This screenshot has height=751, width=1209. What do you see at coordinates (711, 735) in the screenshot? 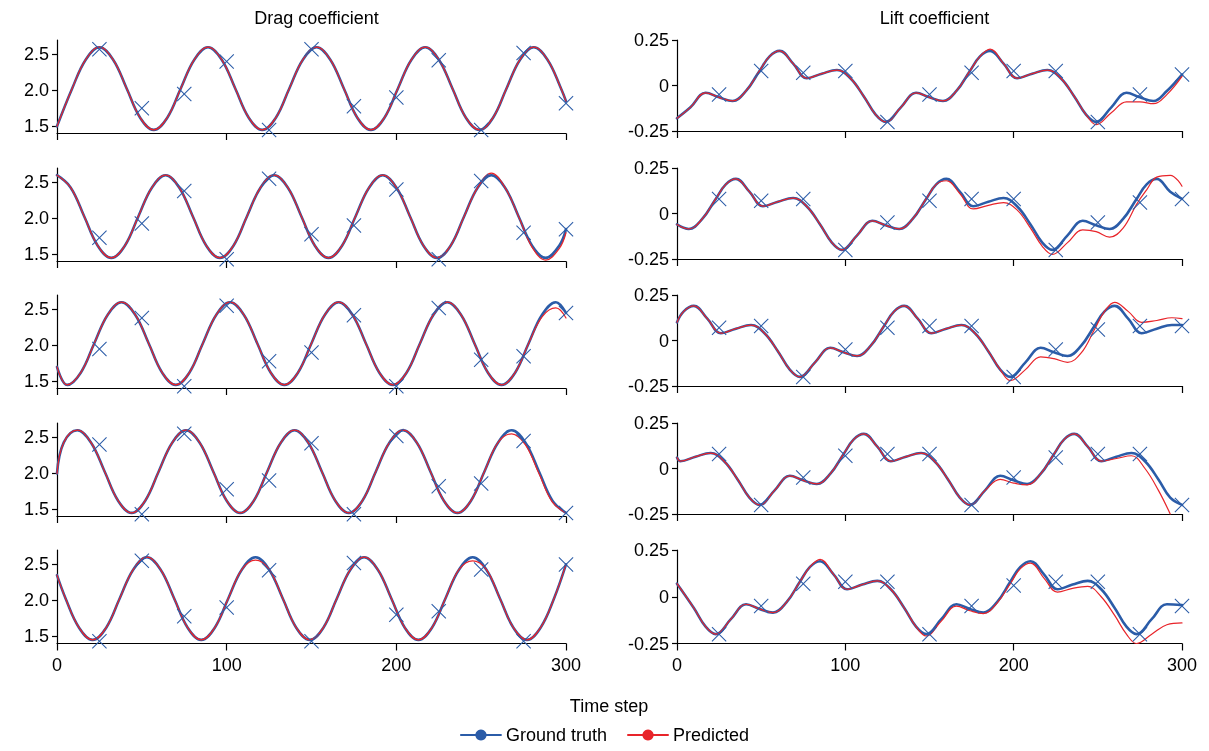
I see `legend-label: Predicted` at bounding box center [711, 735].